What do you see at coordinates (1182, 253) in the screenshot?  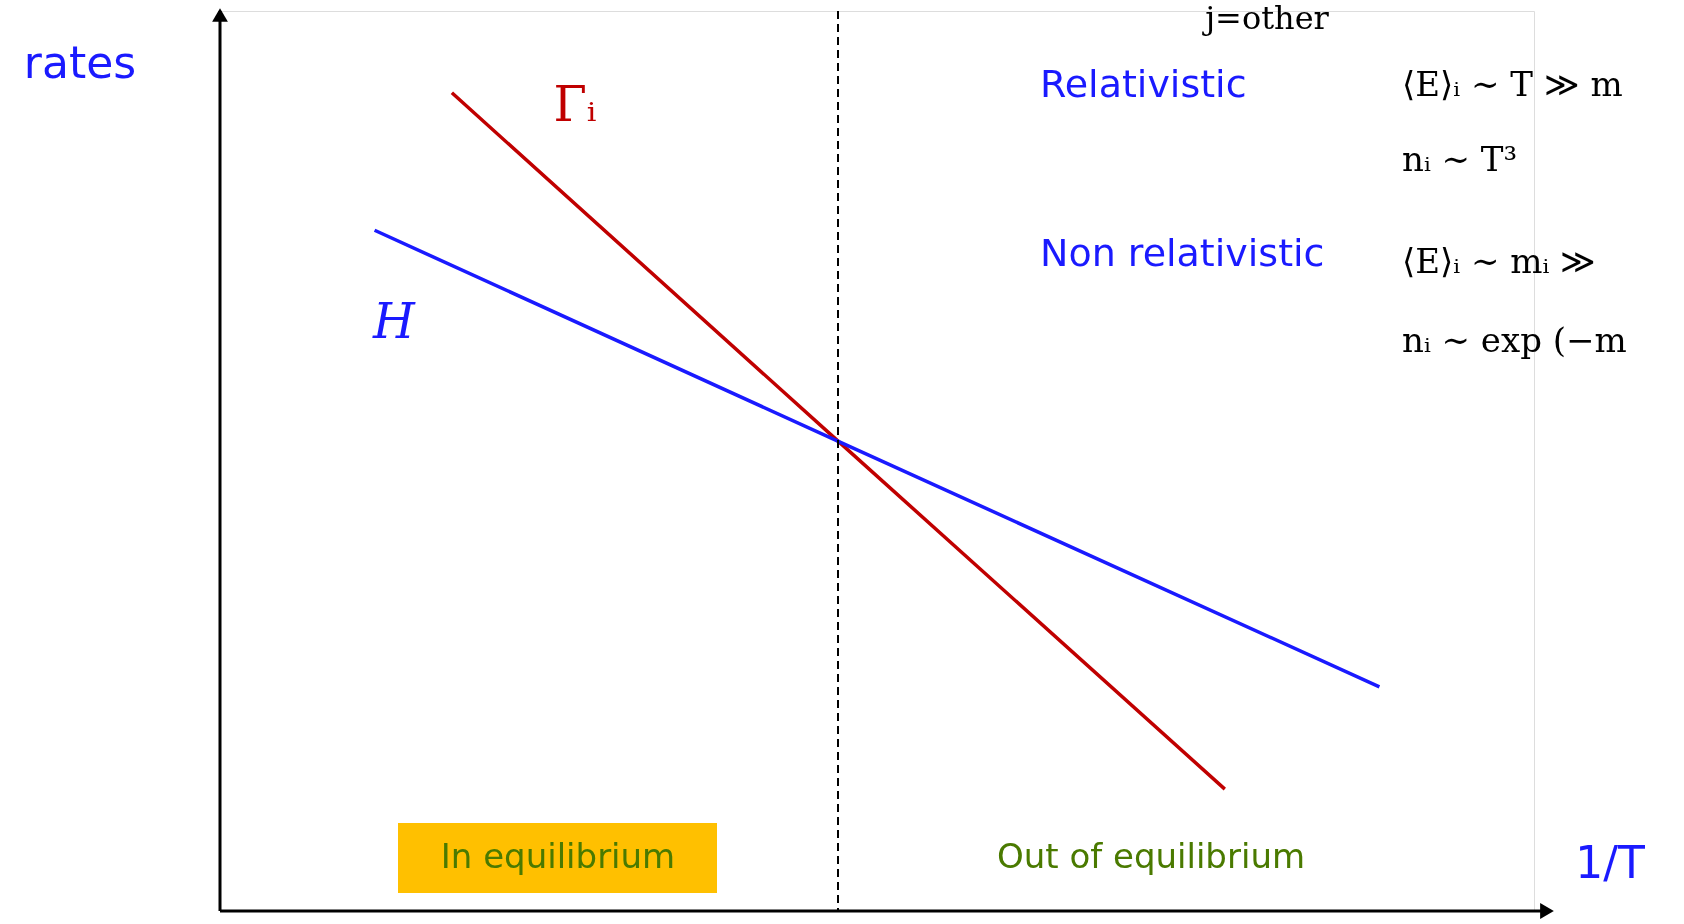 I see `annotation: Non relativistic` at bounding box center [1182, 253].